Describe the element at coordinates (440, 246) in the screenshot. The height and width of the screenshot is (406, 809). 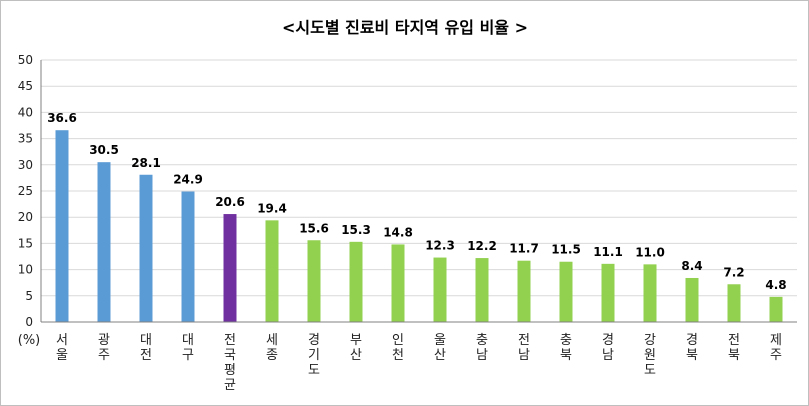
I see `value-label: 12.3` at that location.